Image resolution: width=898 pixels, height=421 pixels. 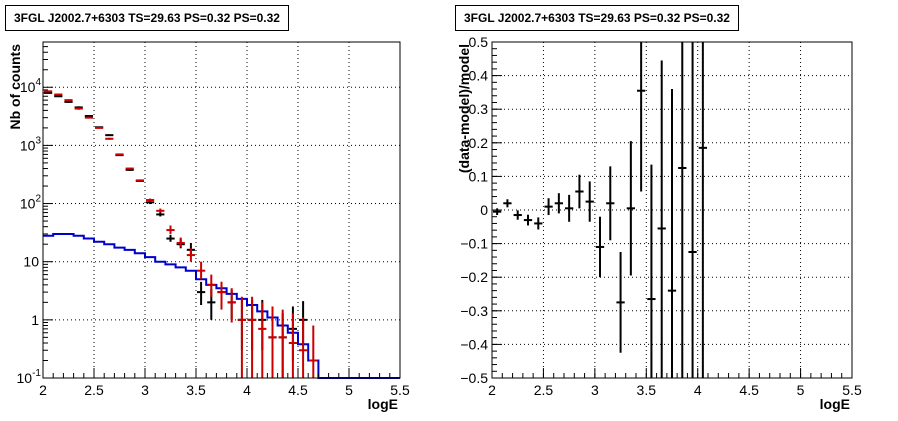 What do you see at coordinates (221, 305) in the screenshot?
I see `model-step-line` at bounding box center [221, 305].